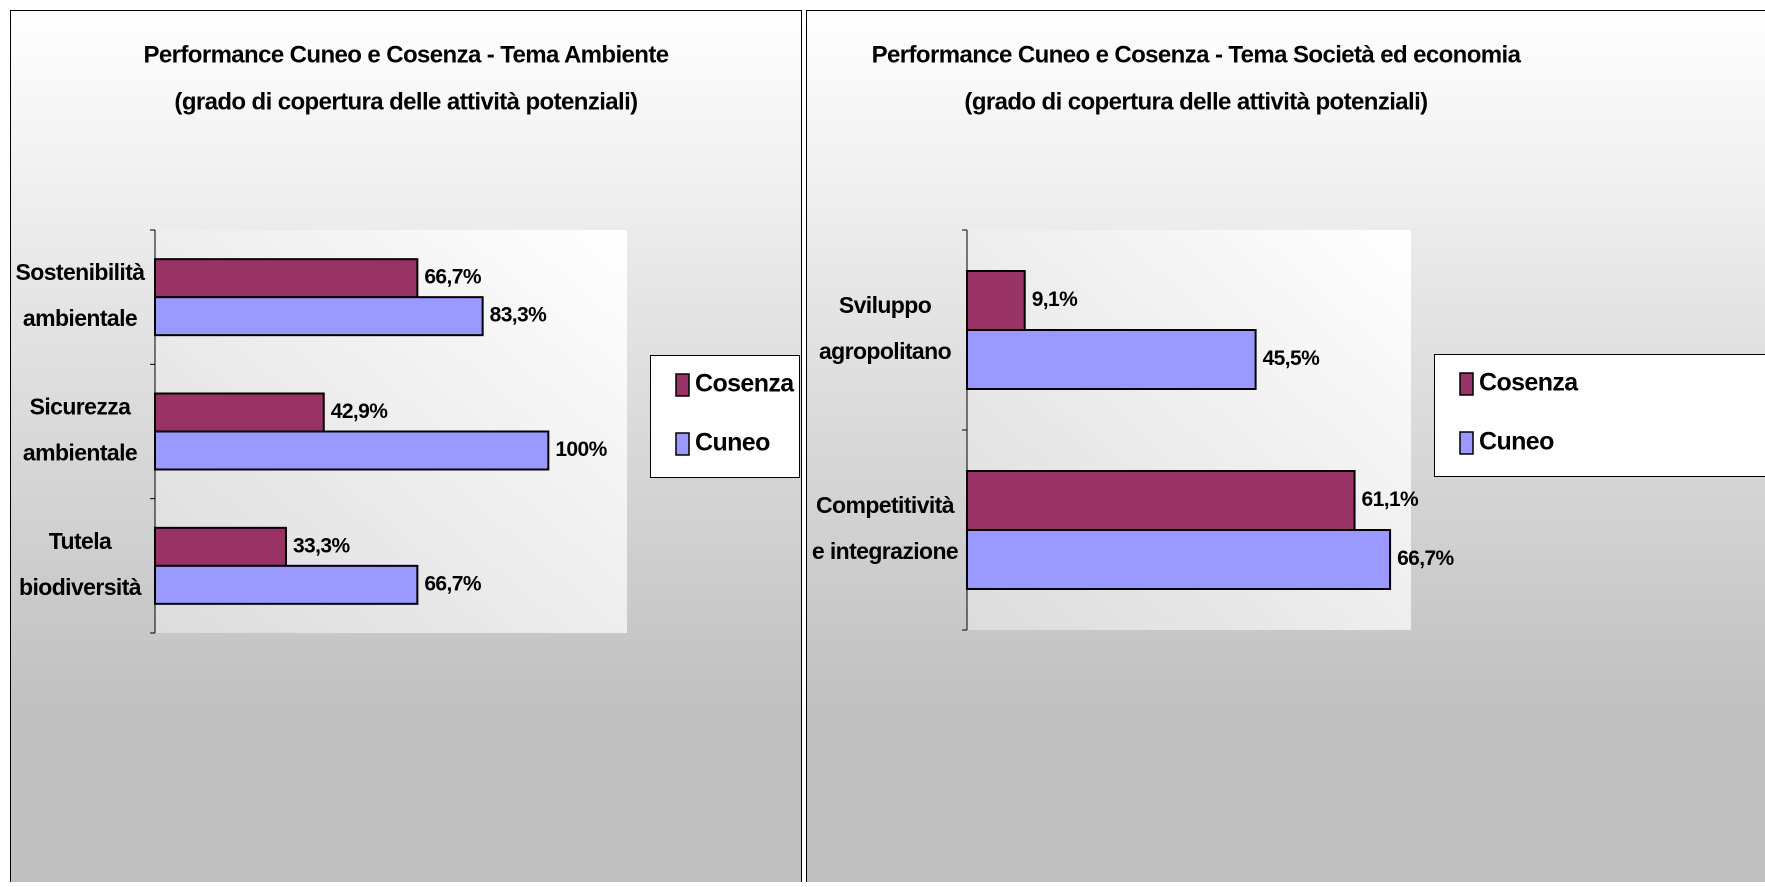 This screenshot has height=887, width=1765. What do you see at coordinates (1390, 499) in the screenshot?
I see `data-label: 61,1%` at bounding box center [1390, 499].